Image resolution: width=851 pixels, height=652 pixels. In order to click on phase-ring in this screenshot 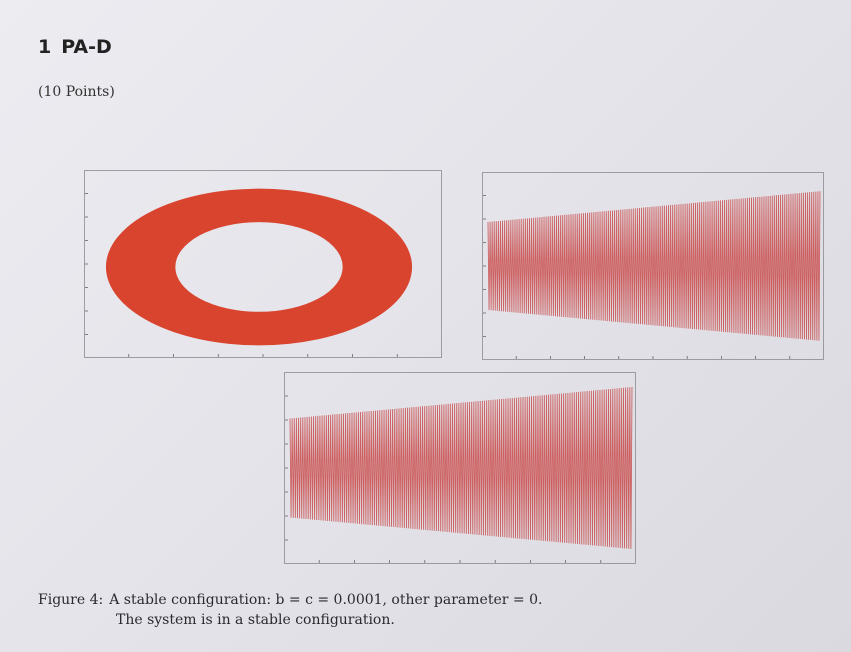, I will do `click(259, 267)`.